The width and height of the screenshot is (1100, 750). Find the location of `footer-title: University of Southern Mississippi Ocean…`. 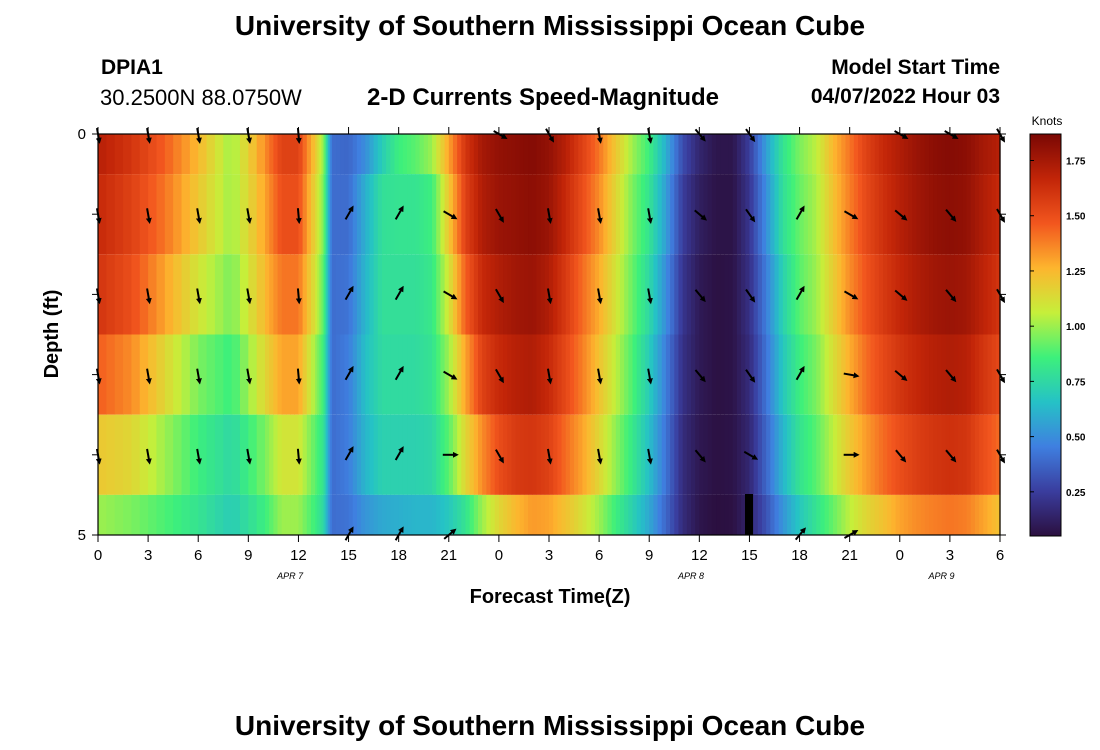

footer-title: University of Southern Mississippi Ocean… is located at coordinates (550, 725).